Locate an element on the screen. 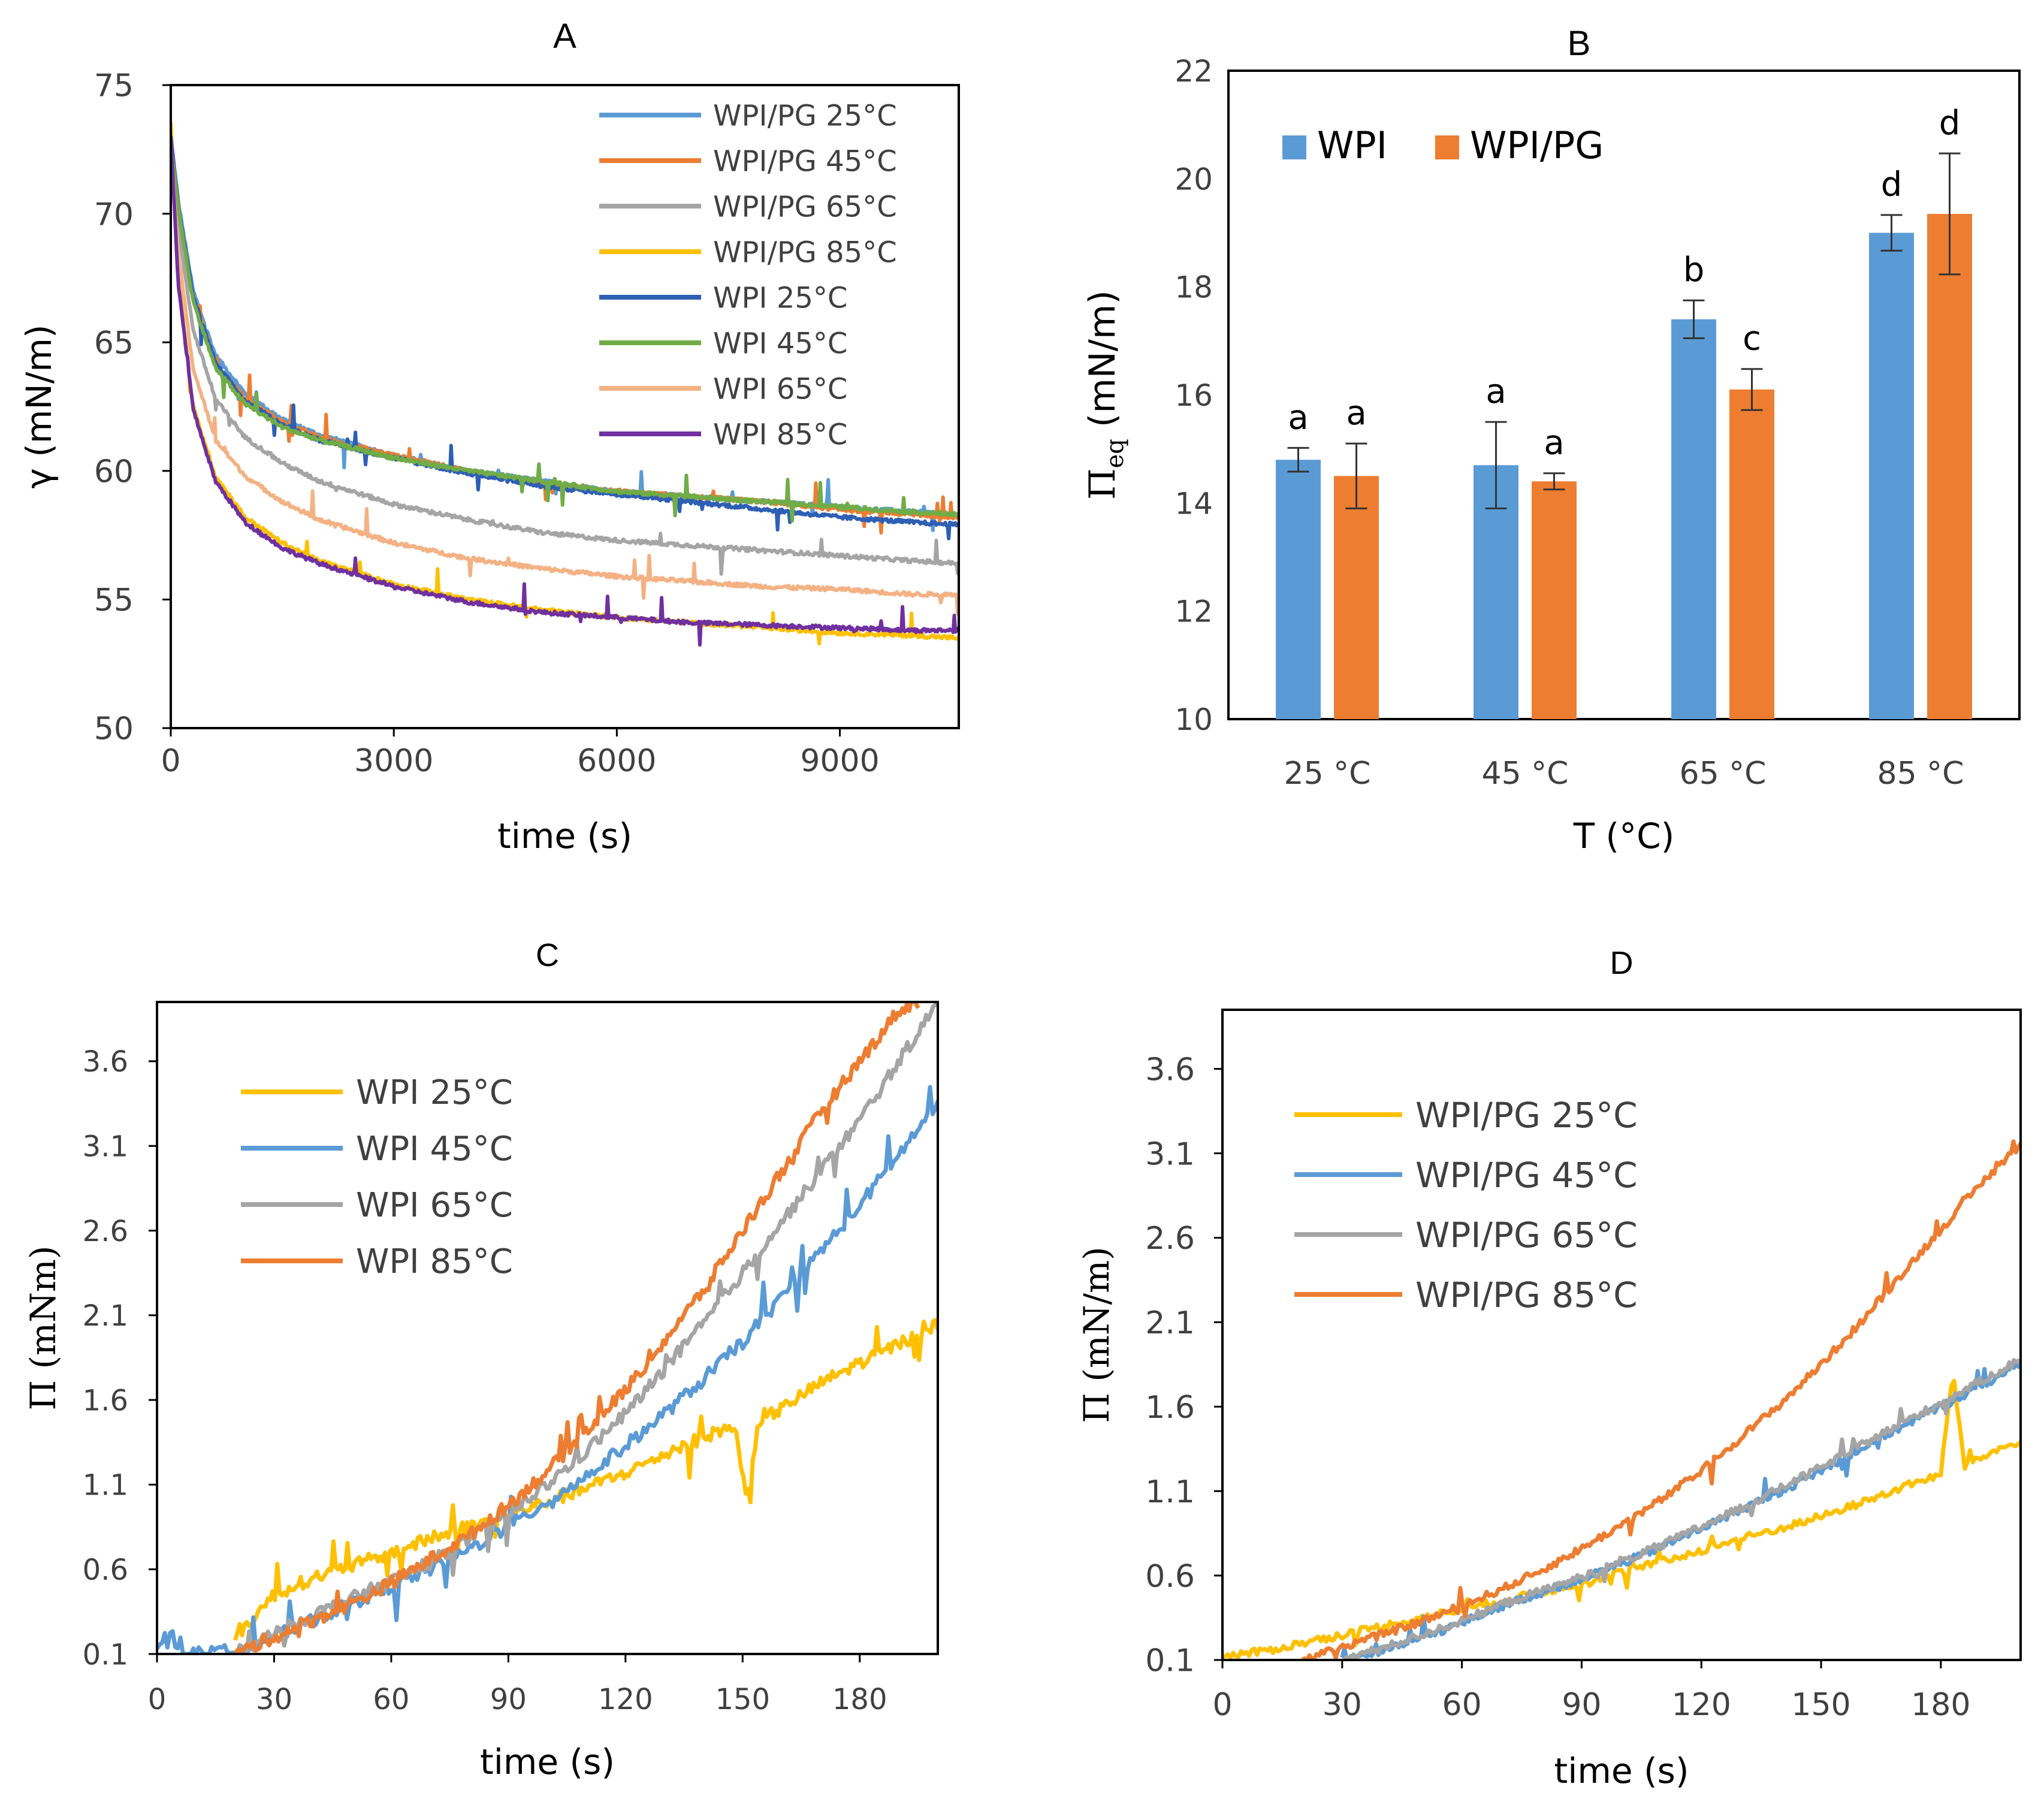 The width and height of the screenshot is (2044, 1811). y-tick-label: 50 is located at coordinates (114, 729).